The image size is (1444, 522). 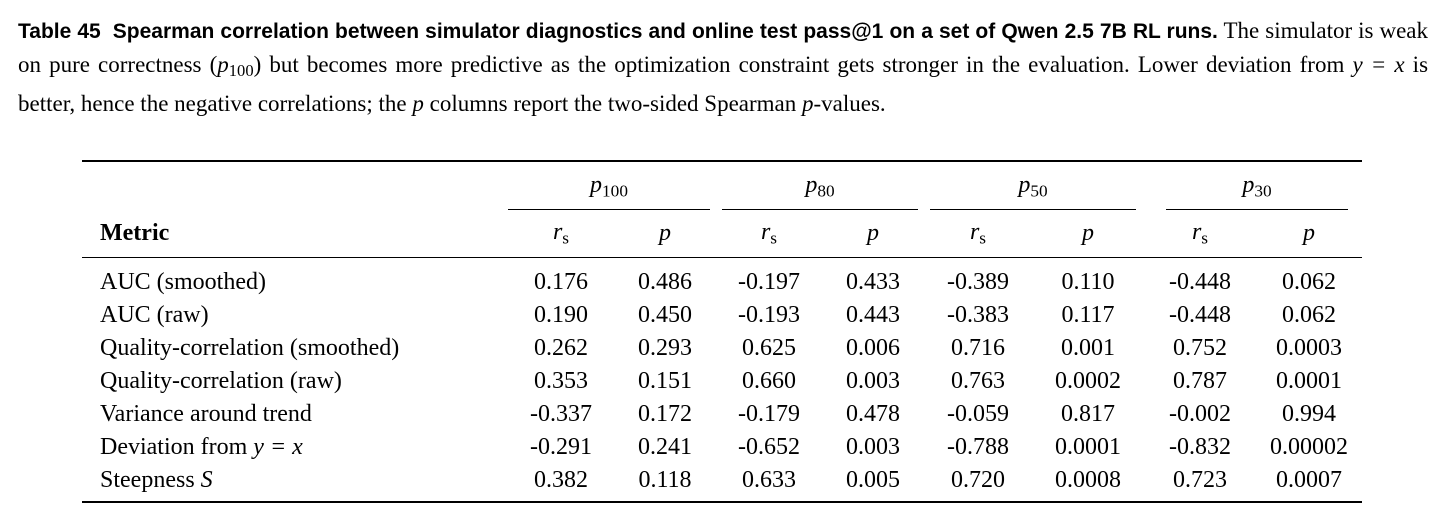 I want to click on cell: 0.241, so click(x=665, y=447).